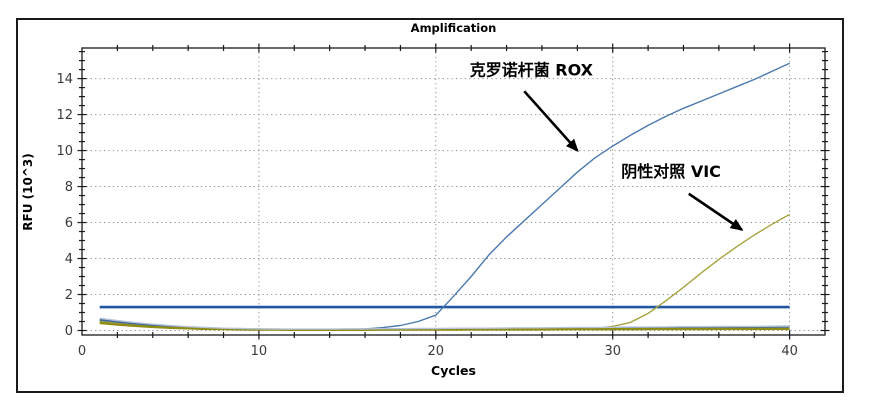 Image resolution: width=876 pixels, height=417 pixels. Describe the element at coordinates (453, 28) in the screenshot. I see `chart-title: Amplification` at that location.